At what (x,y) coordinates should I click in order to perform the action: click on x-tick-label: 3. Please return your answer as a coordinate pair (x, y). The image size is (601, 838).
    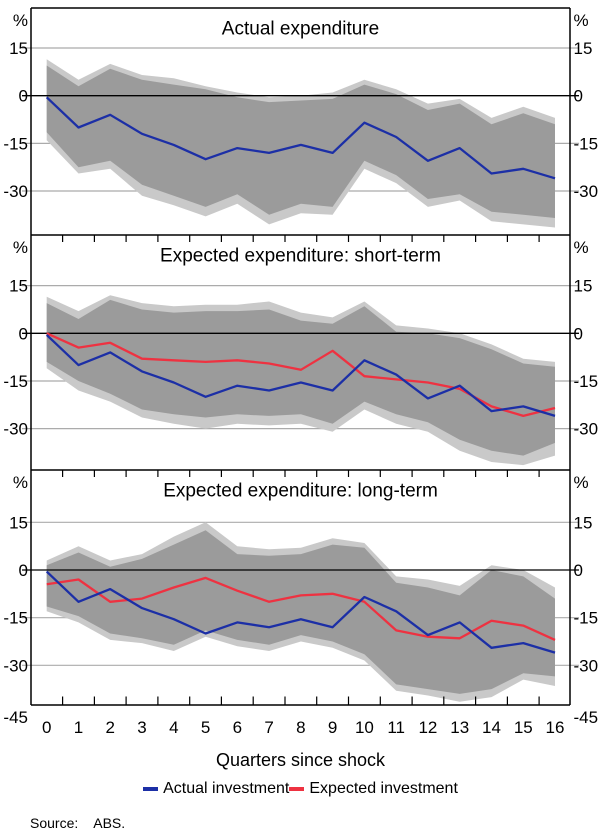
    Looking at the image, I should click on (141, 727).